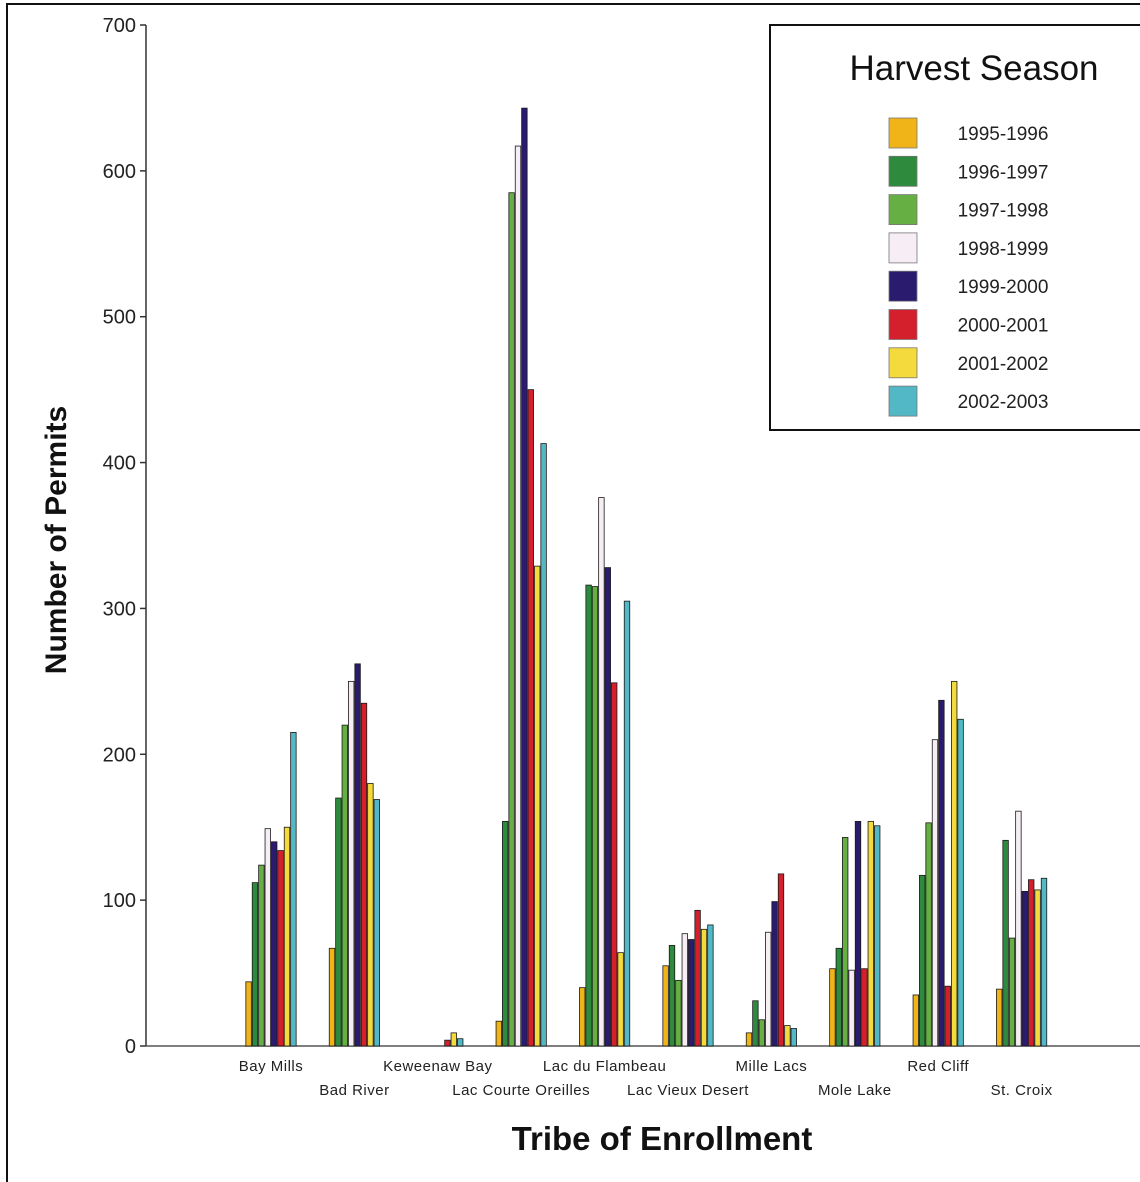  I want to click on x-axis-title: Tribe of Enrollment, so click(662, 1138).